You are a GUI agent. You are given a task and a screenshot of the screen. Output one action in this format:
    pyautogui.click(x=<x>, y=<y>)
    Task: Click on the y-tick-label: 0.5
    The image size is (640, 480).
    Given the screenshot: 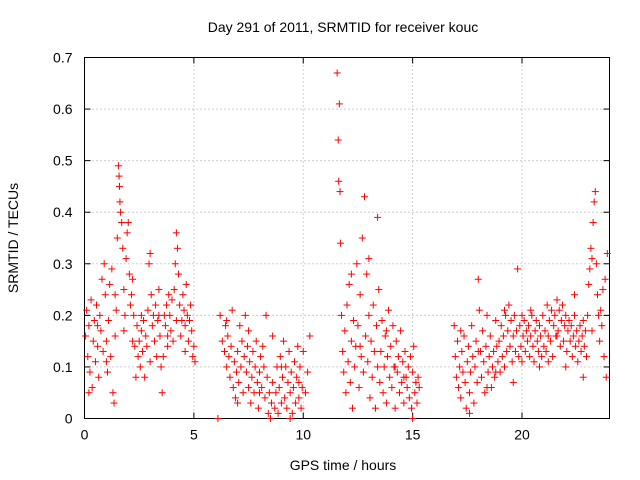 What is the action you would take?
    pyautogui.click(x=63, y=161)
    